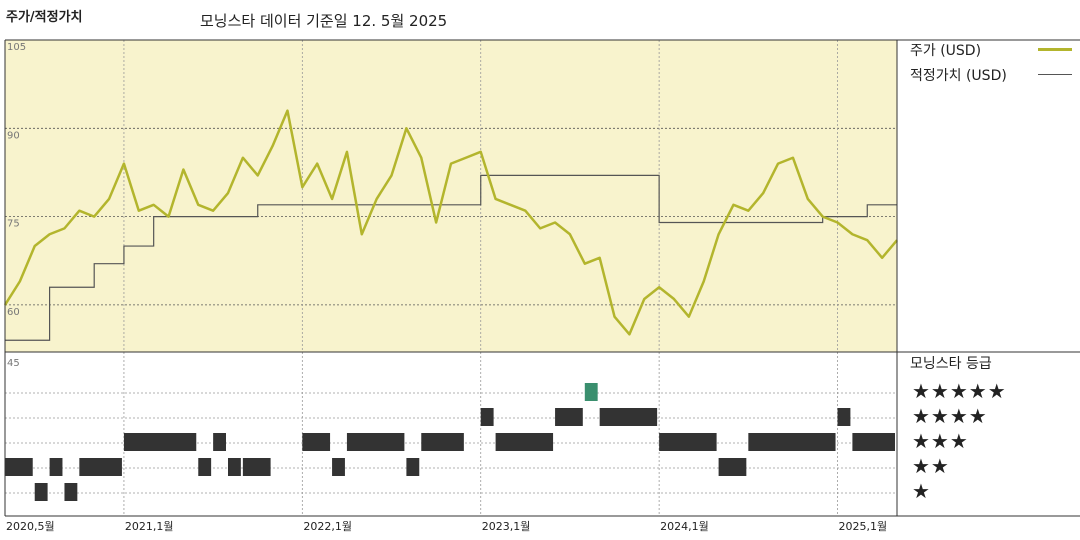  I want to click on rating-4-stars: ★★★★, so click(950, 416).